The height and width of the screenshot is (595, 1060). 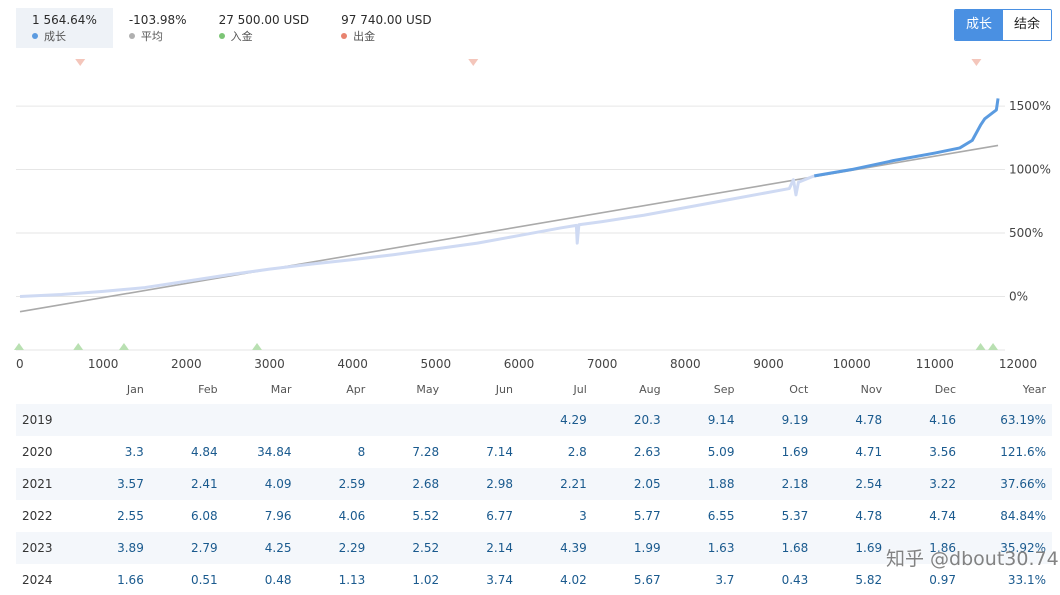 I want to click on year-total: 121.6%, so click(x=1023, y=452).